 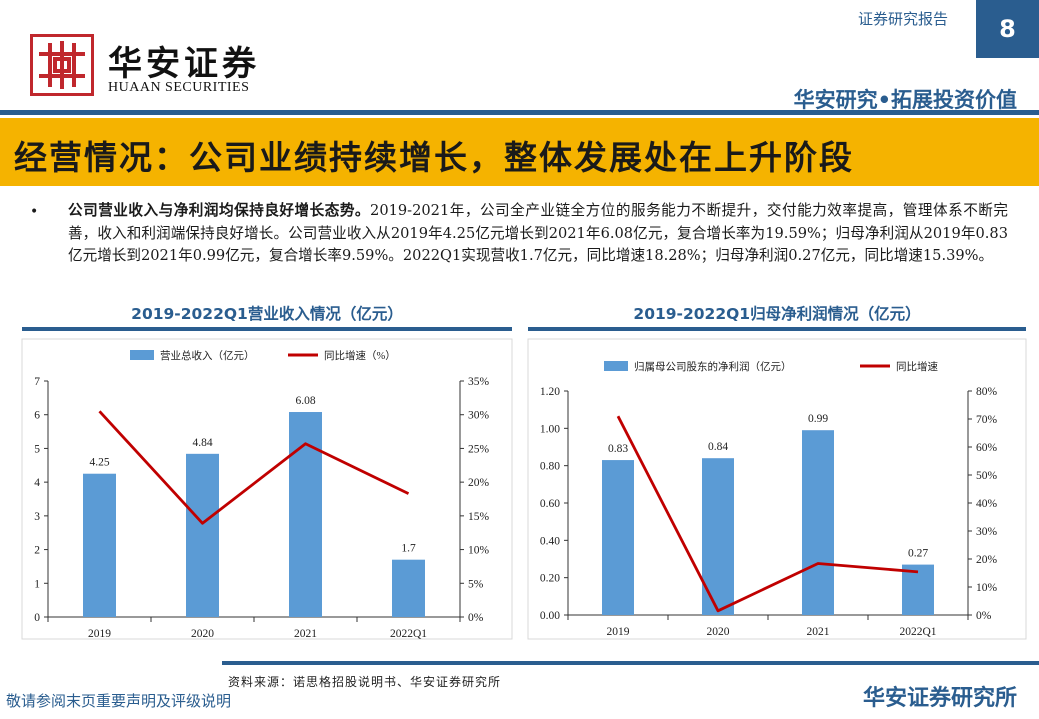 I want to click on logo-chinese-name: 华安证券, so click(x=184, y=64).